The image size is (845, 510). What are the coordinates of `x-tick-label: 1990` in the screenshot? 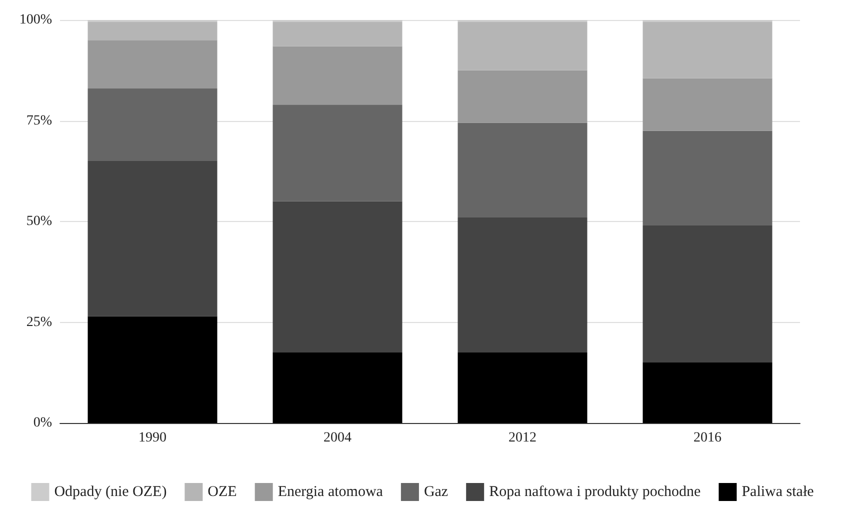 It's located at (152, 438).